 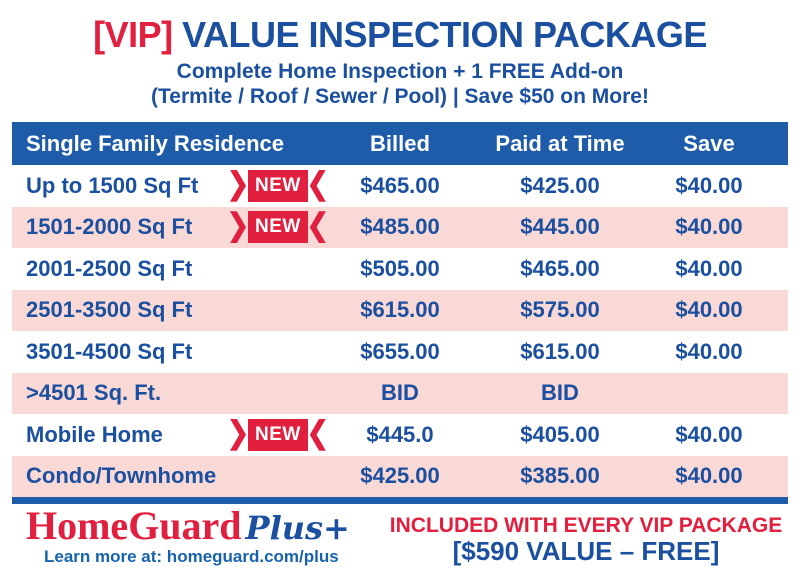 What do you see at coordinates (112, 185) in the screenshot?
I see `row-label: Up to 1500 Sq Ft` at bounding box center [112, 185].